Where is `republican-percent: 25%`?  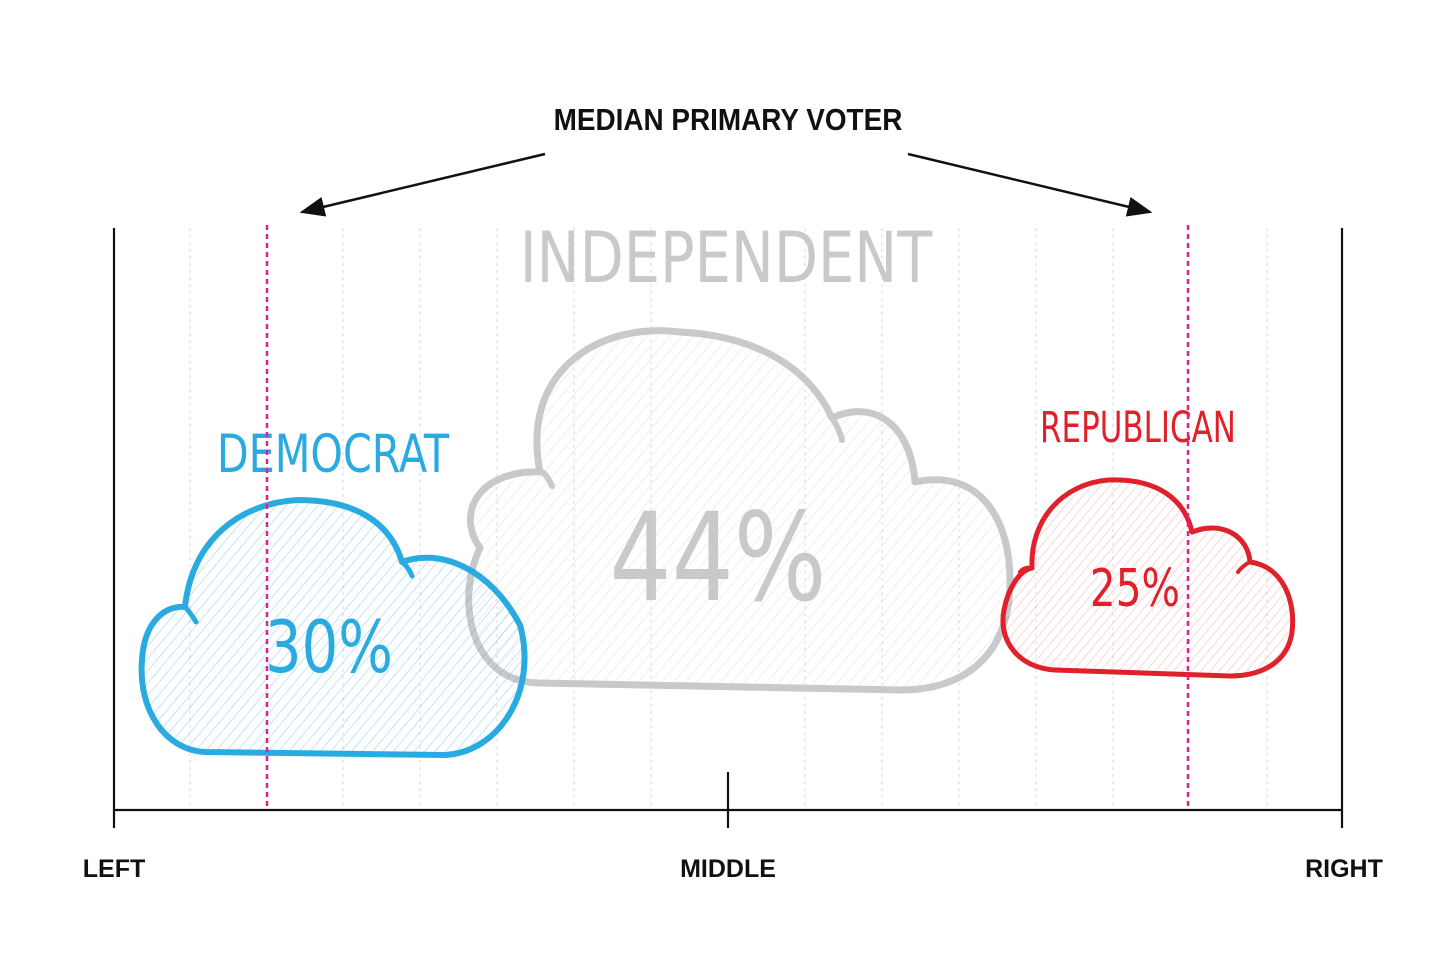
republican-percent: 25% is located at coordinates (1135, 588).